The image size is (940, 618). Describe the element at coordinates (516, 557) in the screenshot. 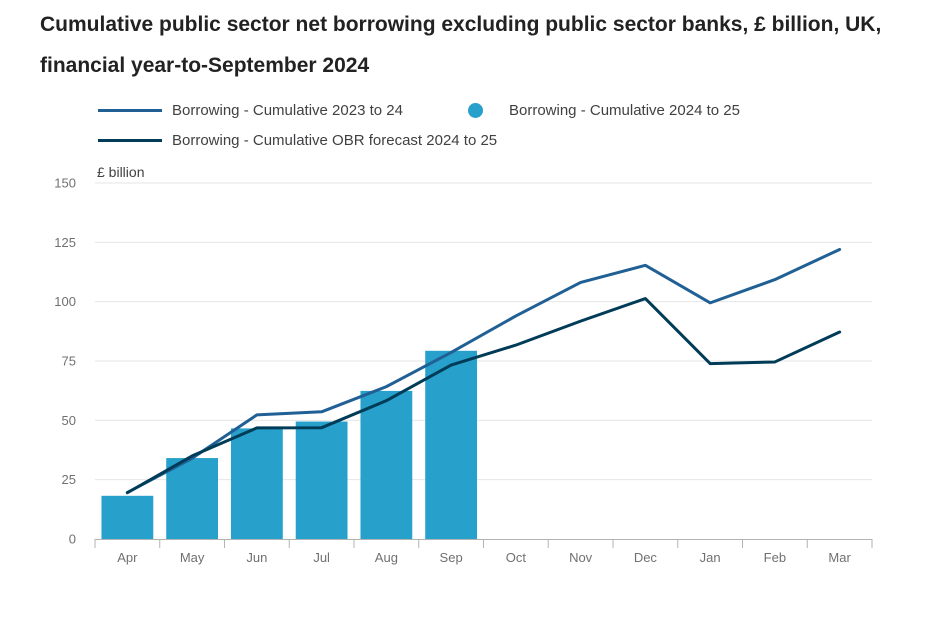

I see `x-tick-label-oct: Oct` at that location.